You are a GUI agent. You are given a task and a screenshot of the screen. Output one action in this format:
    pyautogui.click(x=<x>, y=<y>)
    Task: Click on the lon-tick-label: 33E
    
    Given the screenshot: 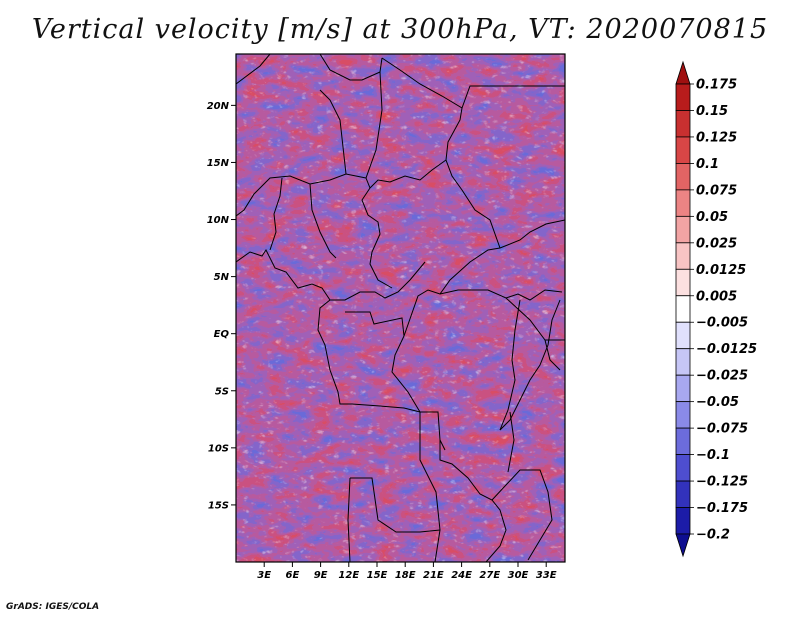 What is the action you would take?
    pyautogui.click(x=546, y=575)
    